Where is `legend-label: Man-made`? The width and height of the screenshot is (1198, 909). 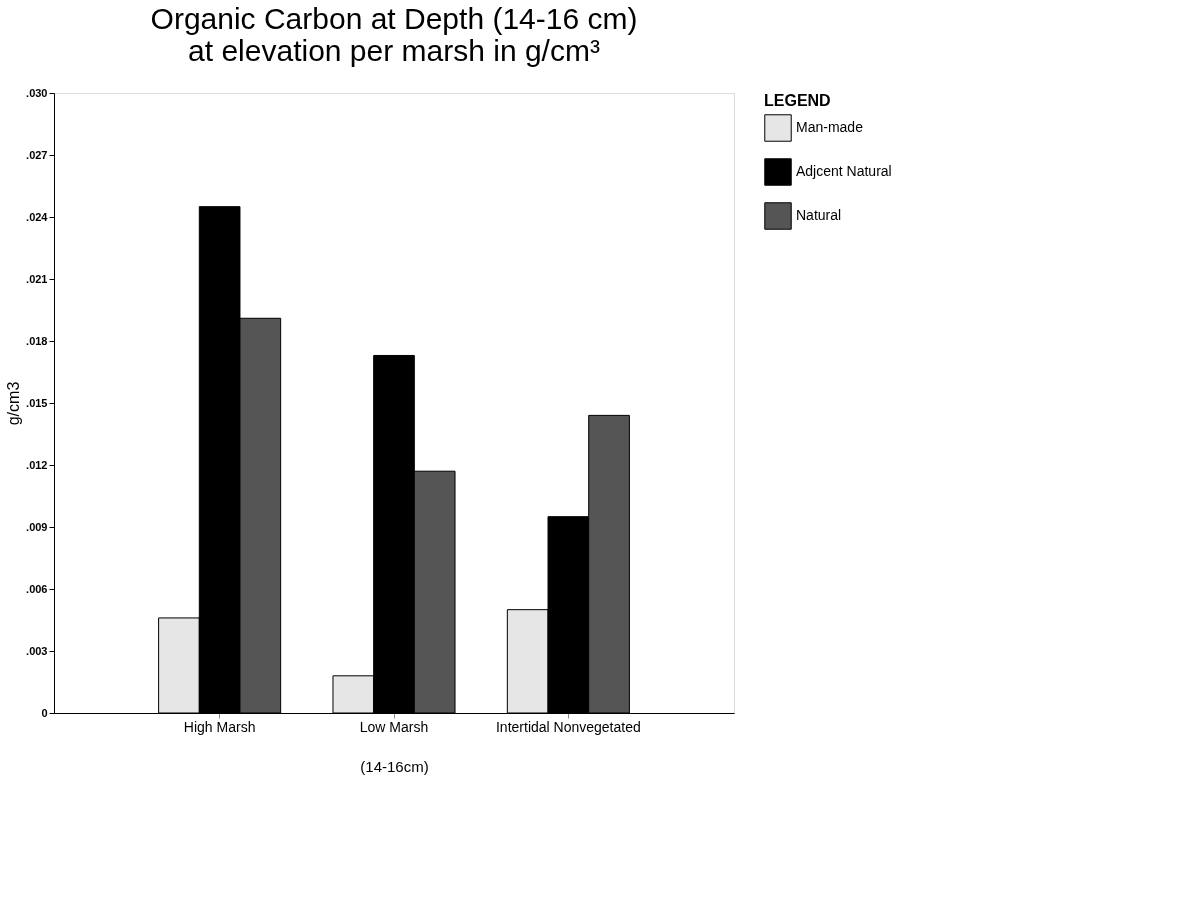
legend-label: Man-made is located at coordinates (830, 127).